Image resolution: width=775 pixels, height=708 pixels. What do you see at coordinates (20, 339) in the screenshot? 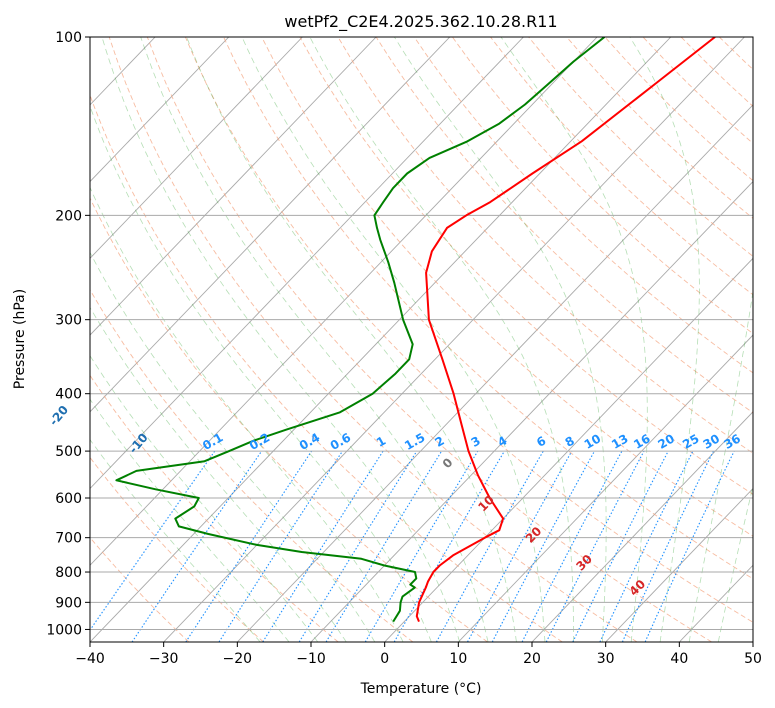
I see `y-axis-label: Pressure (hPa)` at bounding box center [20, 339].